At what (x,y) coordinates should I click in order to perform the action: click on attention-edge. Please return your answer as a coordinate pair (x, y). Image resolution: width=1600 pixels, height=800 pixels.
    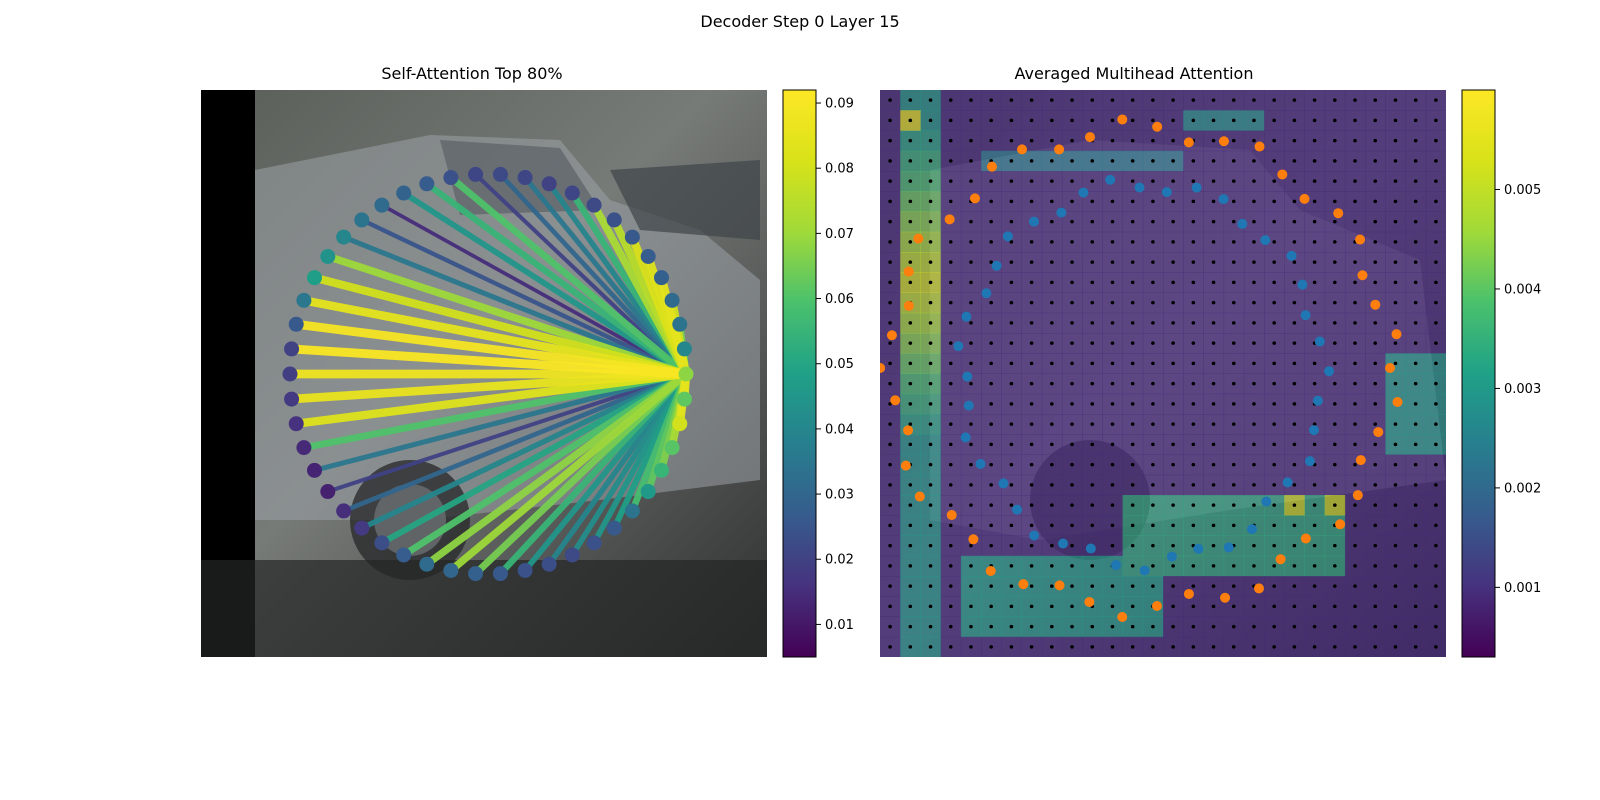
    Looking at the image, I should click on (534, 458).